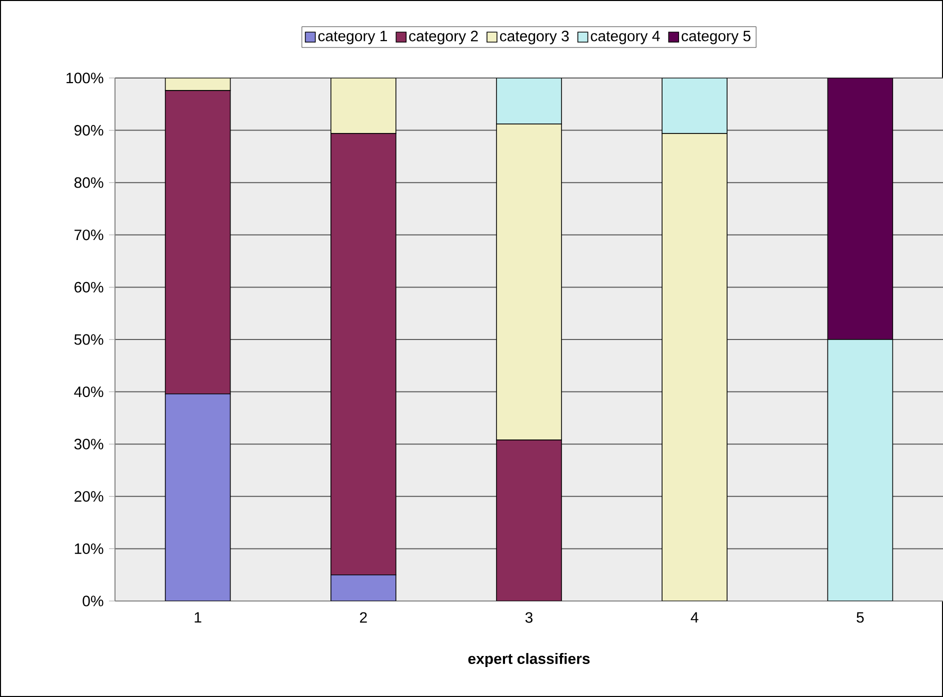  What do you see at coordinates (89, 496) in the screenshot?
I see `y-tick-label: 20%` at bounding box center [89, 496].